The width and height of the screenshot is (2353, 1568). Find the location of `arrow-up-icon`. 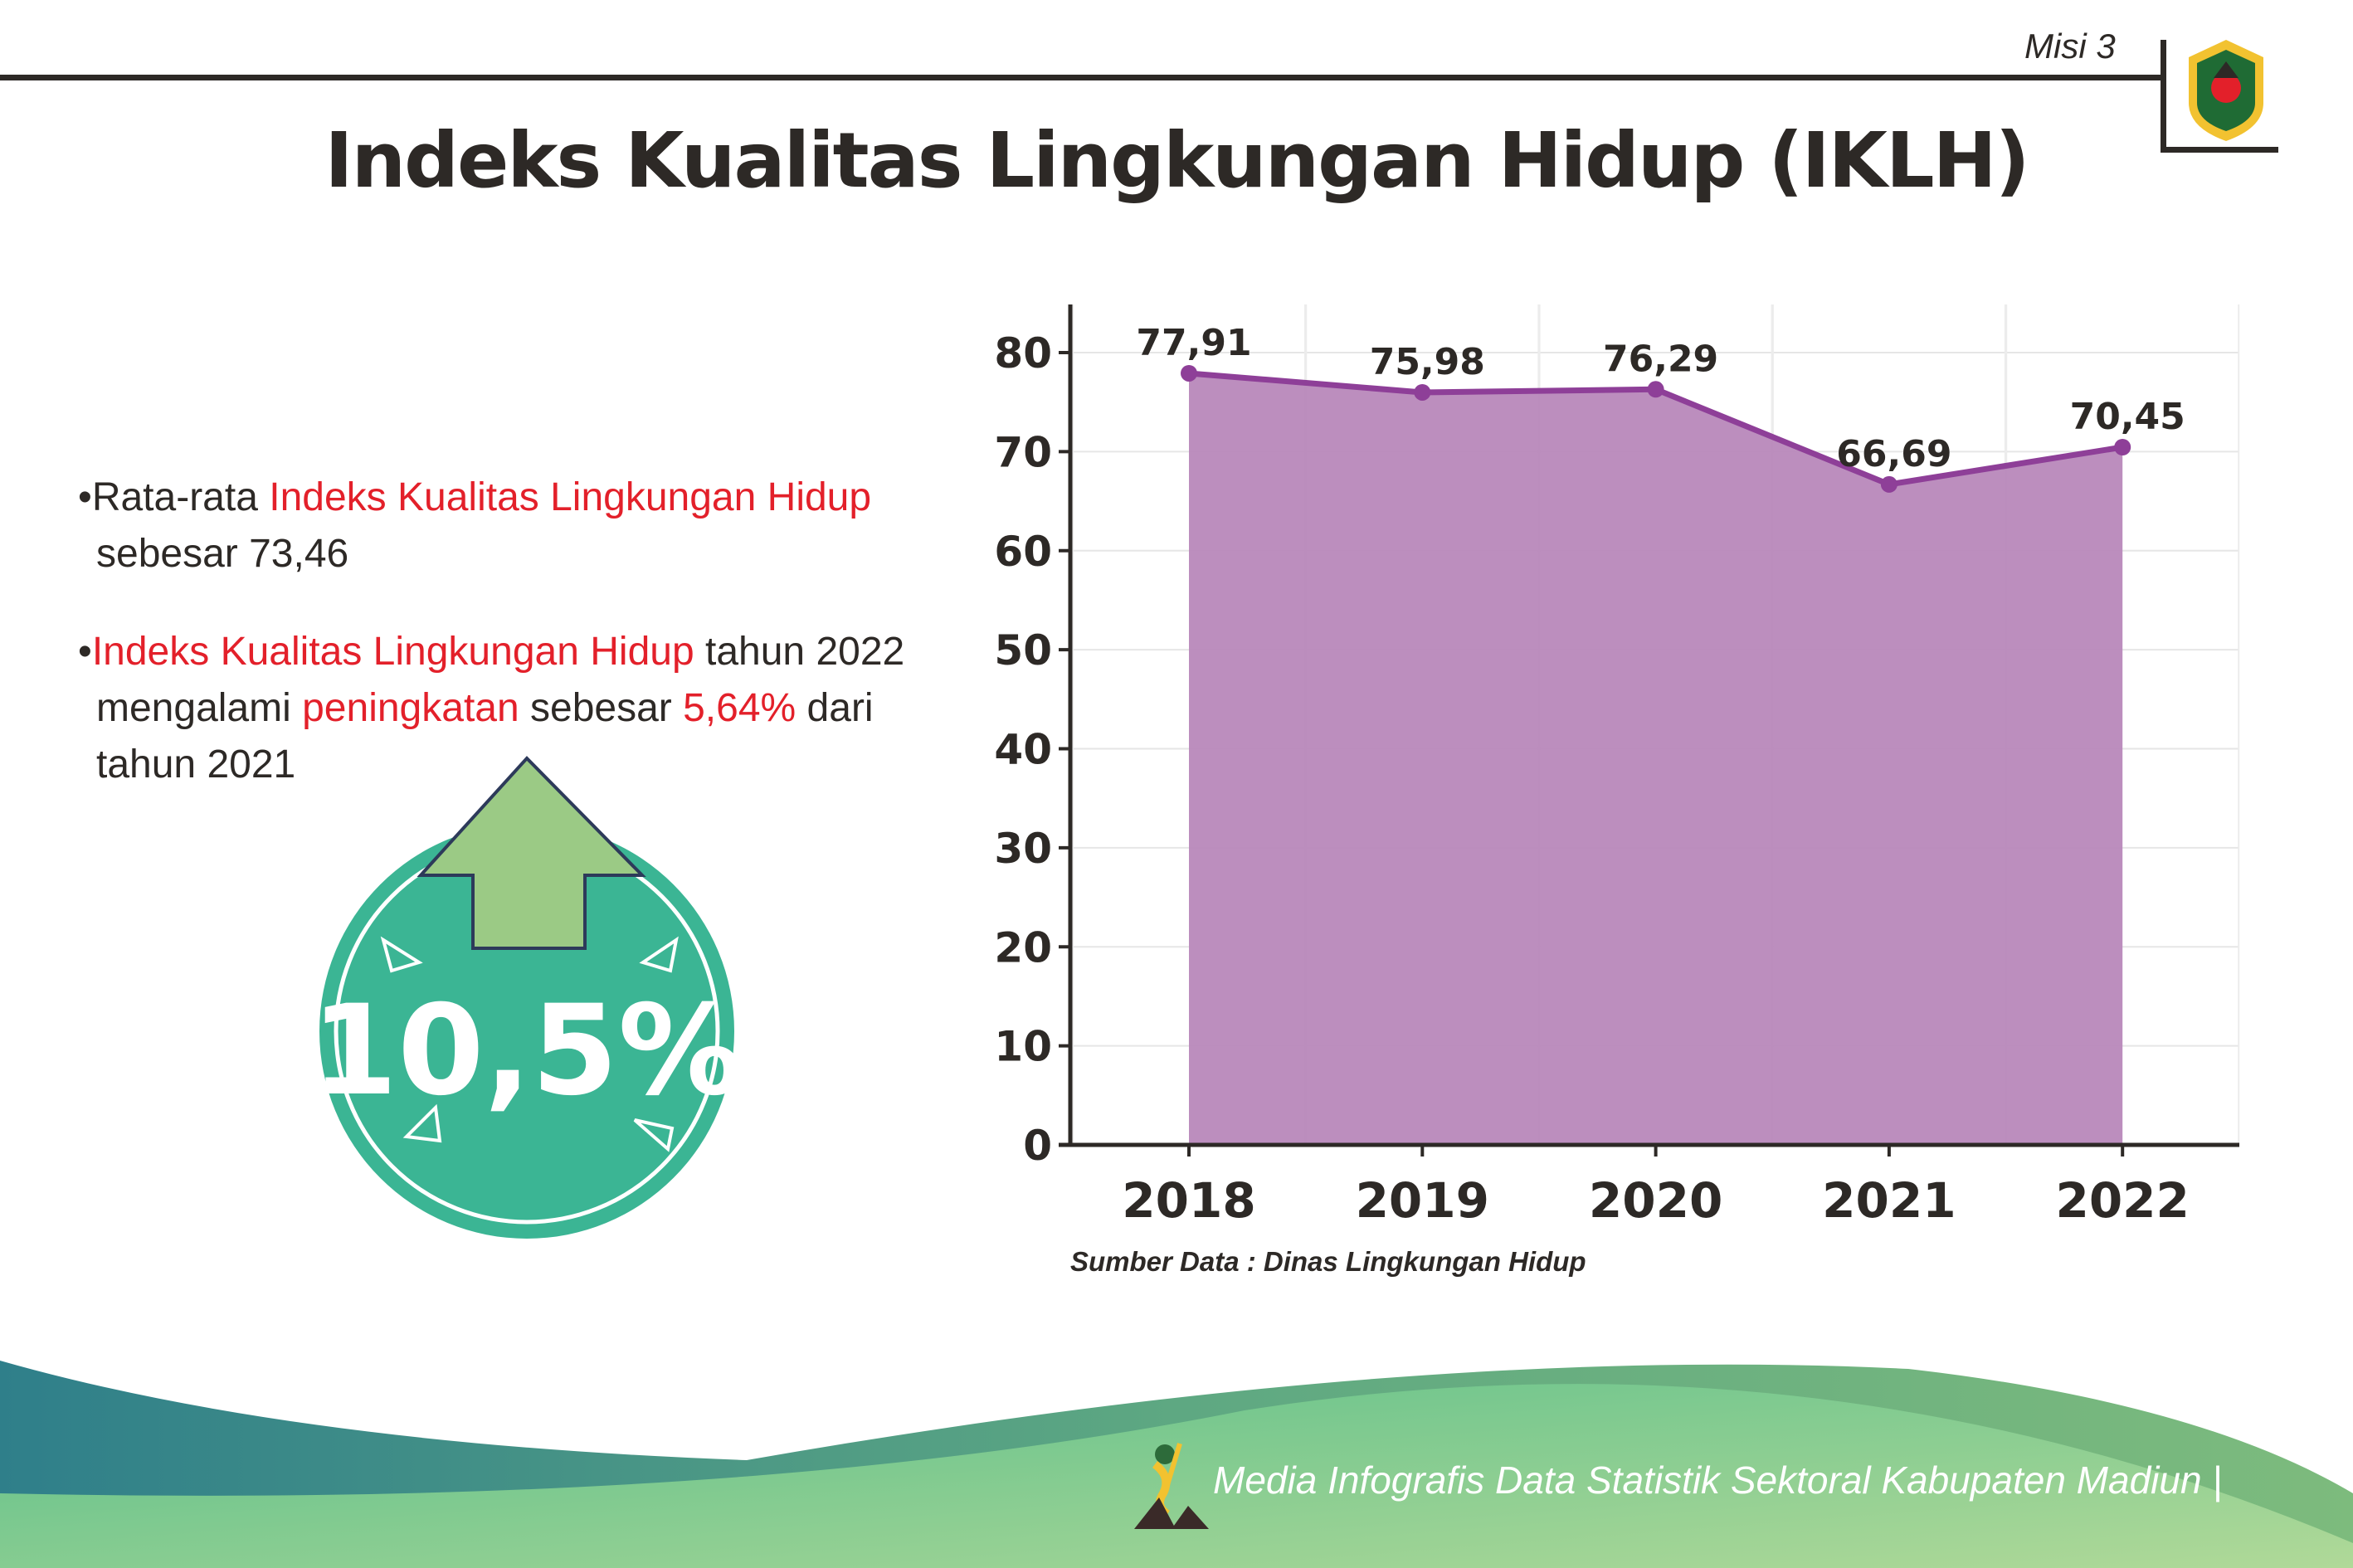

arrow-up-icon is located at coordinates (531, 853).